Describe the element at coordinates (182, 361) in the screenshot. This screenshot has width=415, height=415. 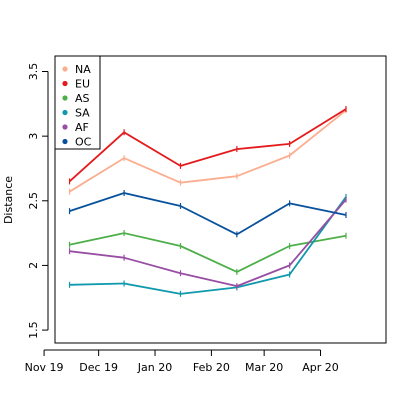
I see `x-axis: Nov 19 Dec 19 Jan 20 Feb 20 Mar 20 Apr 20` at that location.